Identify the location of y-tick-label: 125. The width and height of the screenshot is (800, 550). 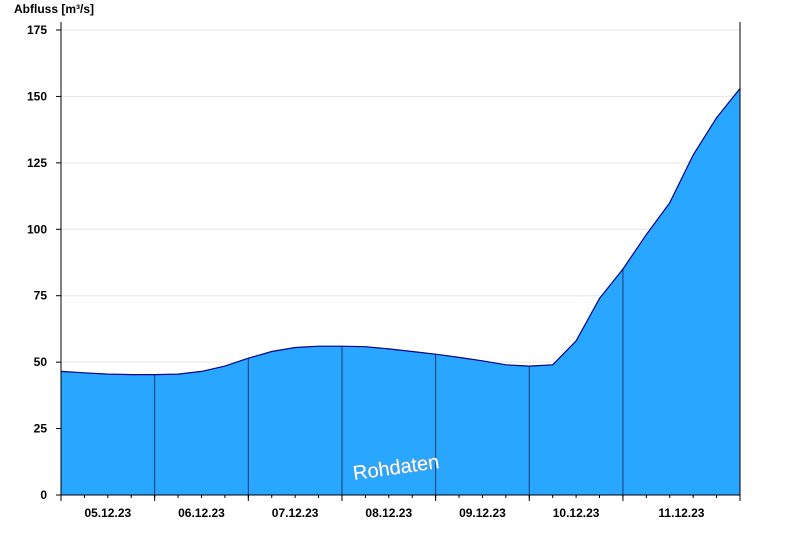
(37, 163).